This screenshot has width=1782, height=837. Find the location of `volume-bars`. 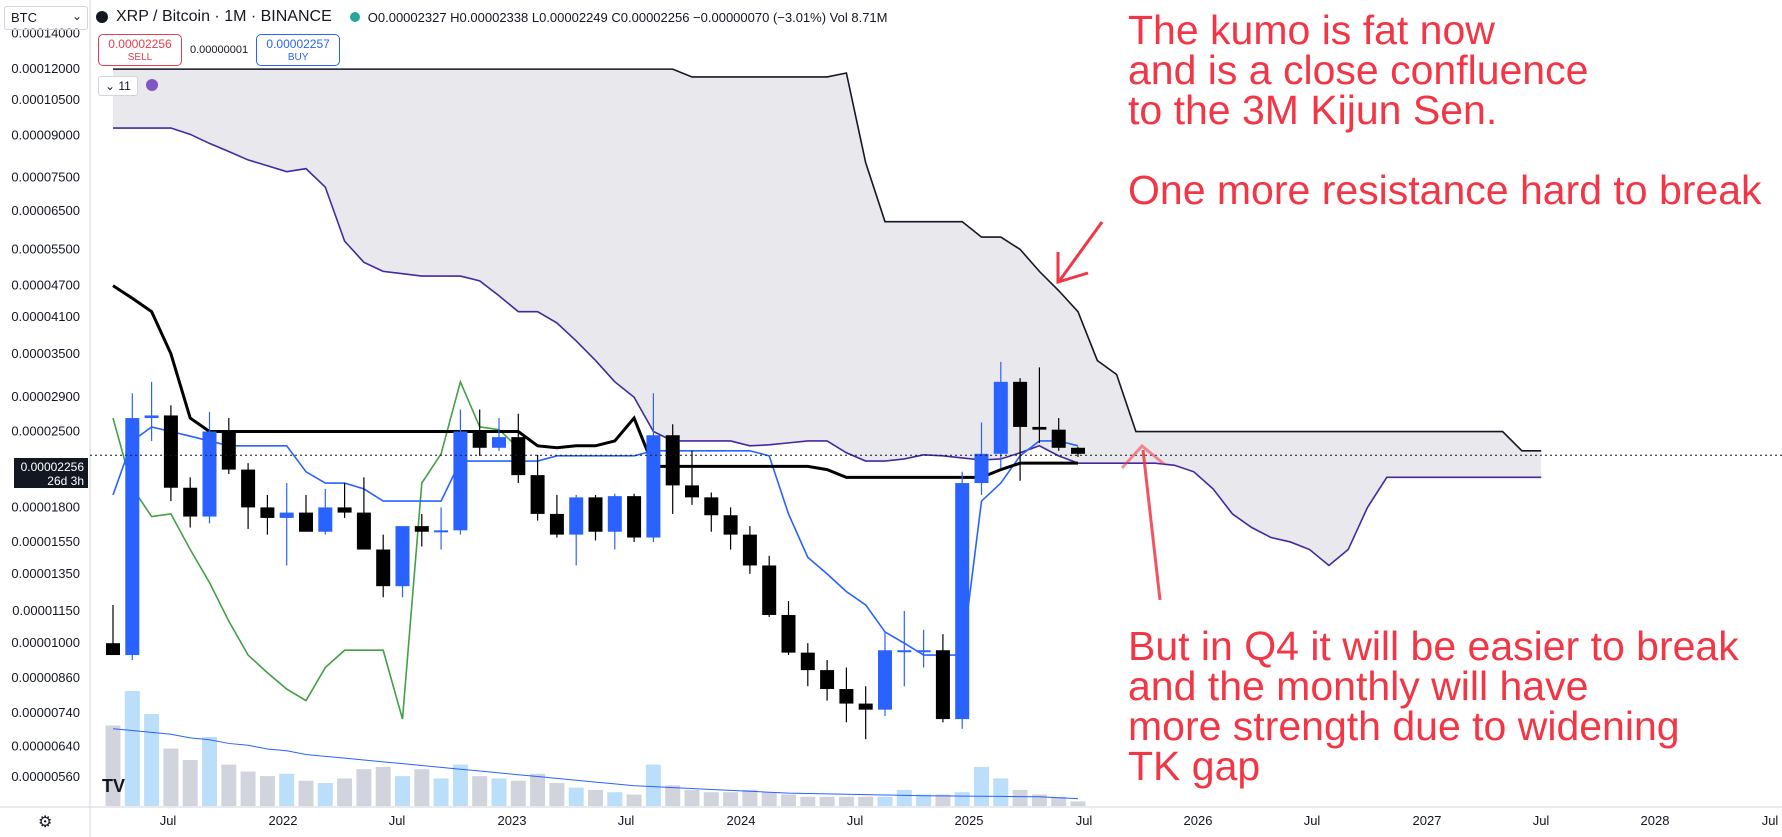

volume-bars is located at coordinates (595, 748).